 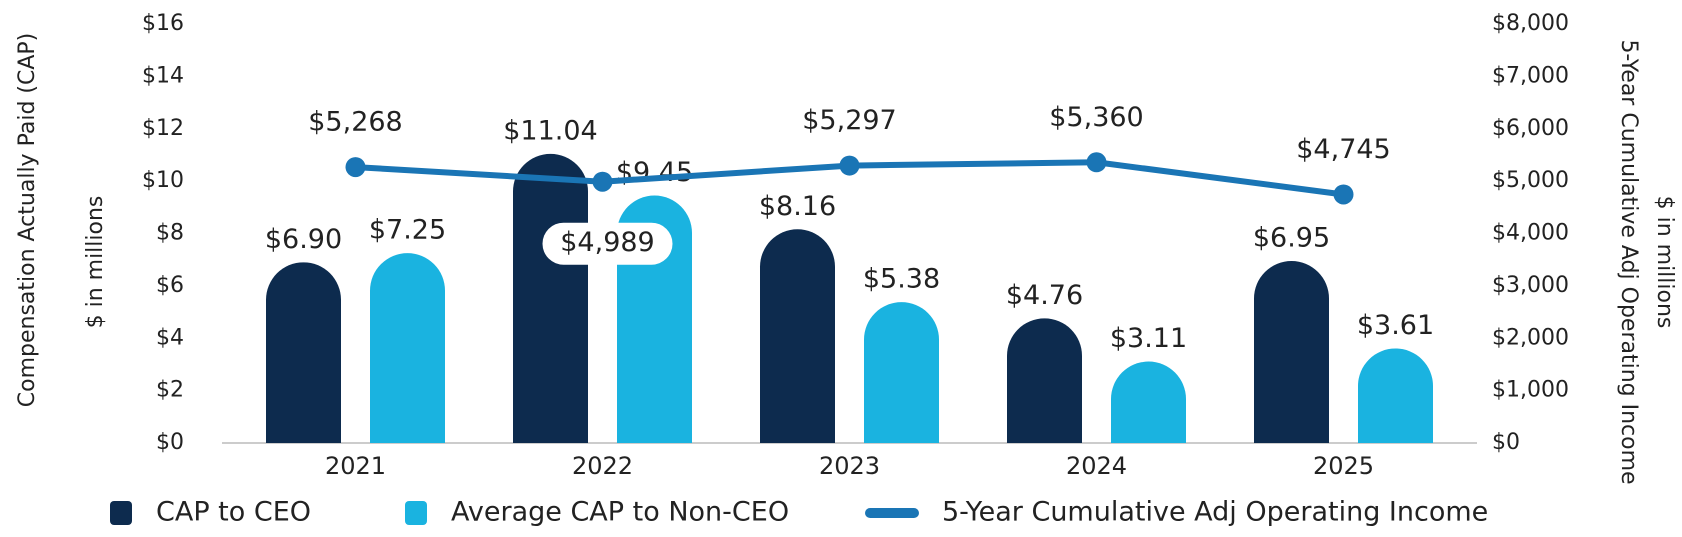 What do you see at coordinates (1096, 466) in the screenshot?
I see `x-tick-label: 2024` at bounding box center [1096, 466].